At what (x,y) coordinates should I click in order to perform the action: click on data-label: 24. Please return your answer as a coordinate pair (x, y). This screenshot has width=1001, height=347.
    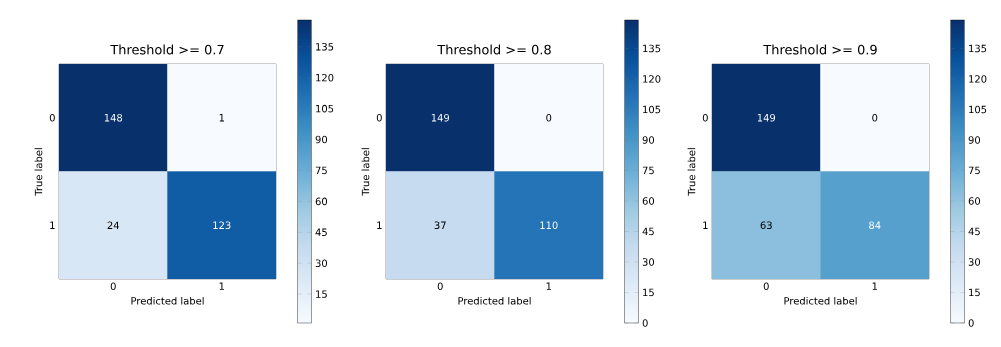
    Looking at the image, I should click on (113, 225).